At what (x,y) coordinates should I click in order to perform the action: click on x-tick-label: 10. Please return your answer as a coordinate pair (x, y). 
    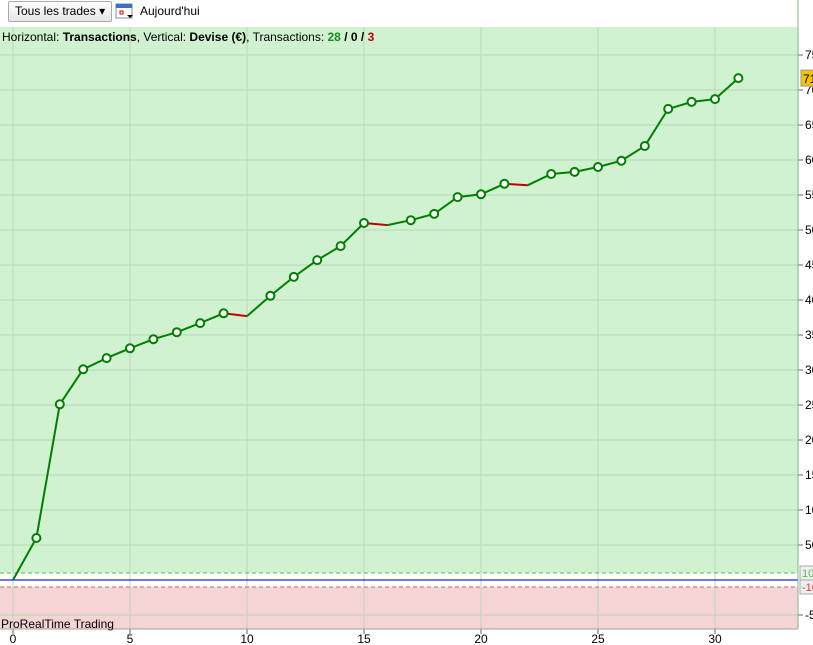
    Looking at the image, I should click on (247, 638).